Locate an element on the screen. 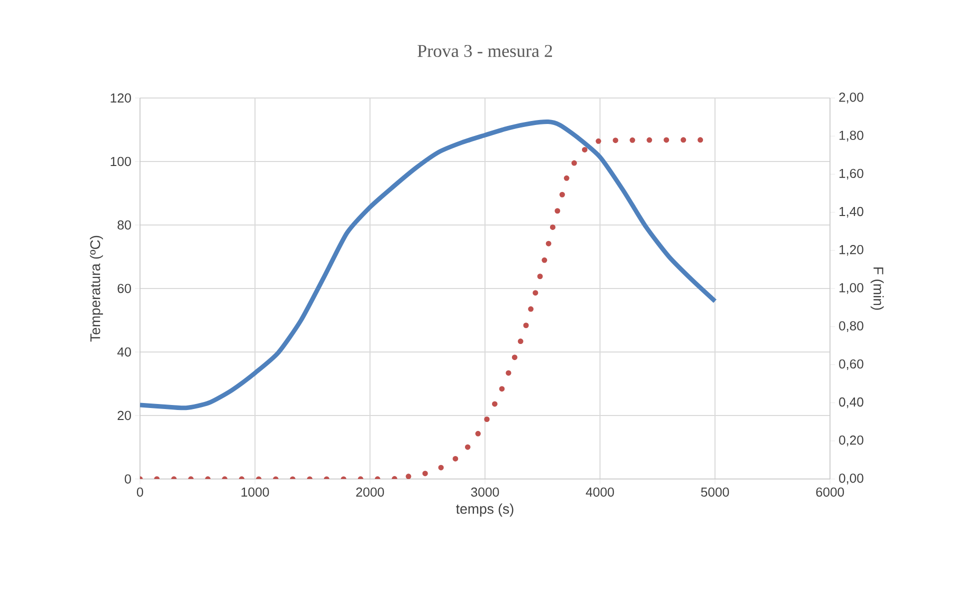 The width and height of the screenshot is (957, 590). y2-tick-label: 1,80 is located at coordinates (852, 136).